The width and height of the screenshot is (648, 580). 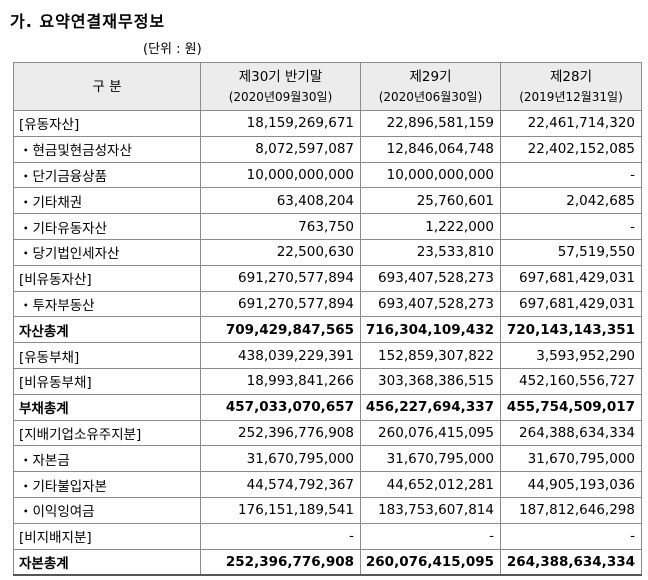 I want to click on row-label: 자본총계, so click(x=107, y=562).